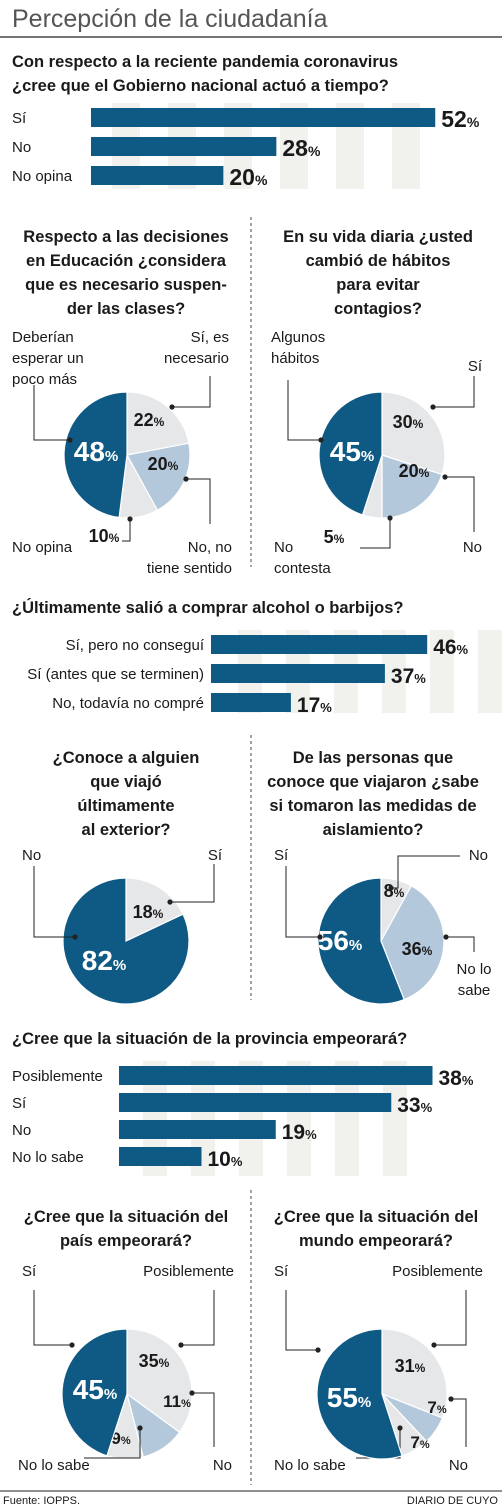 The height and width of the screenshot is (1510, 502). I want to click on bar-label: Sí (antes que se terminen), so click(115, 674).